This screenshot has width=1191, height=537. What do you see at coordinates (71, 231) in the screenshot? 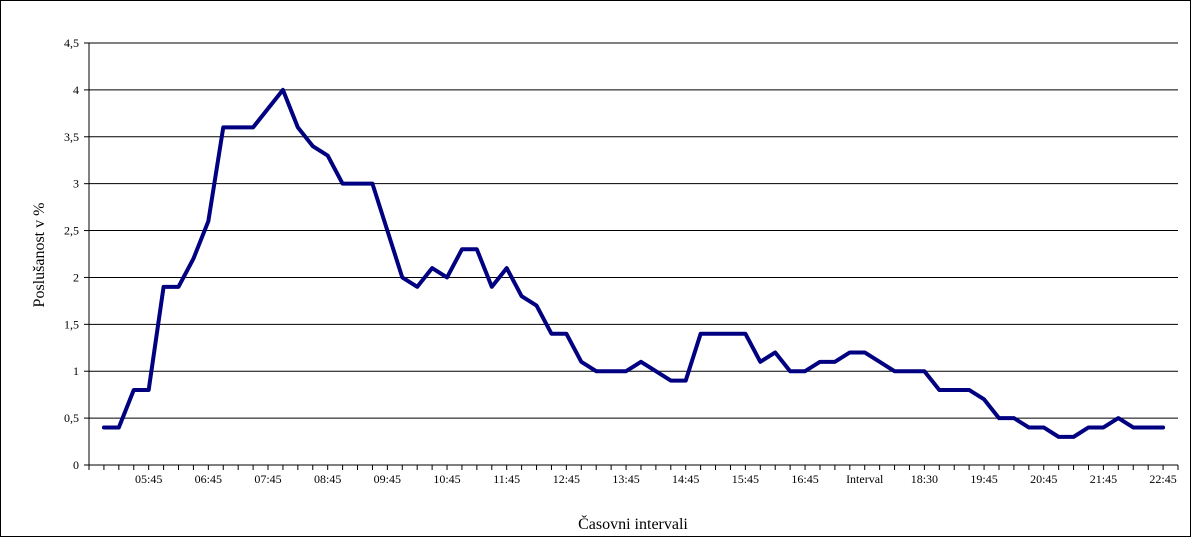
I see `y-tick-label: 2,5` at bounding box center [71, 231].